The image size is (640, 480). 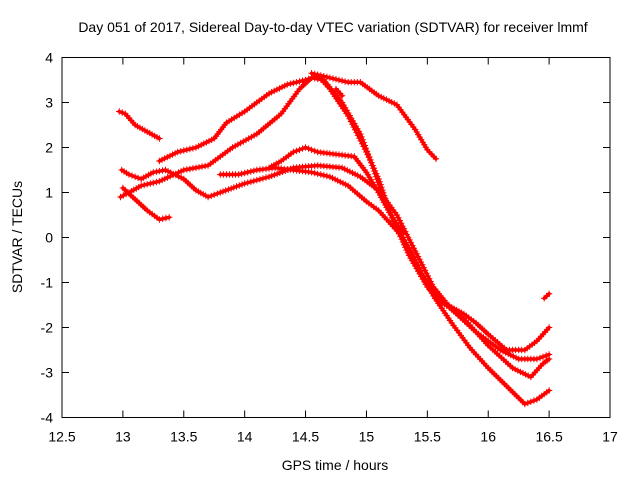 I want to click on x-tick-label: 13.5, so click(x=183, y=437).